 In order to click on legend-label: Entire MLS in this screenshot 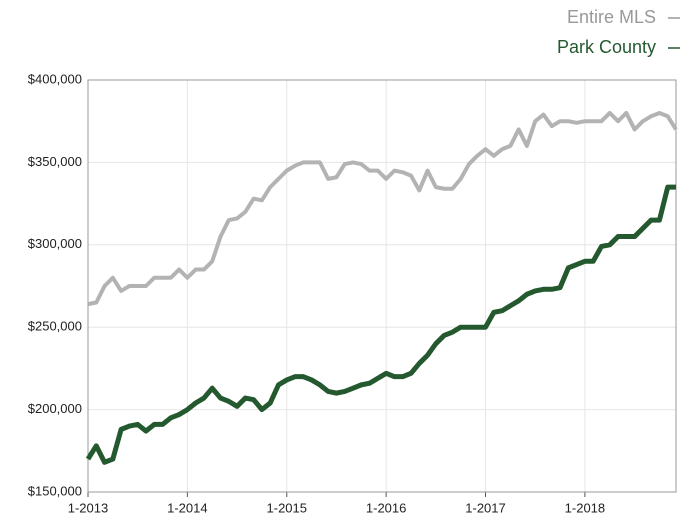, I will do `click(611, 17)`.